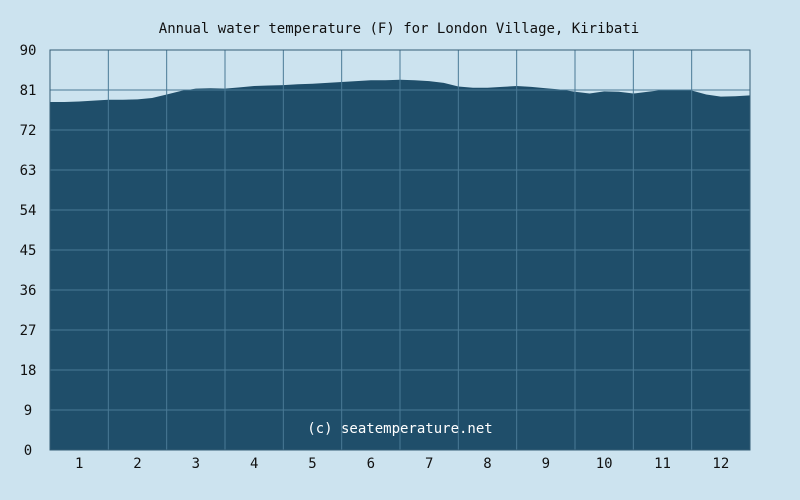 This screenshot has width=800, height=500. I want to click on x-tick-label: 7, so click(429, 464).